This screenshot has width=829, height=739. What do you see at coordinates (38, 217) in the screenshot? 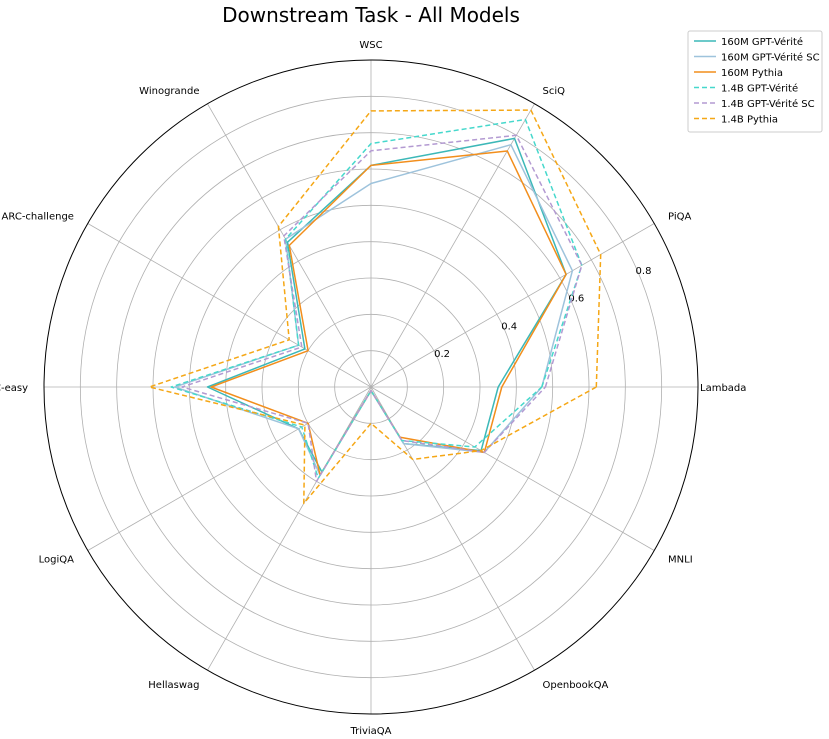
I see `axis-label: ARC-challenge` at bounding box center [38, 217].